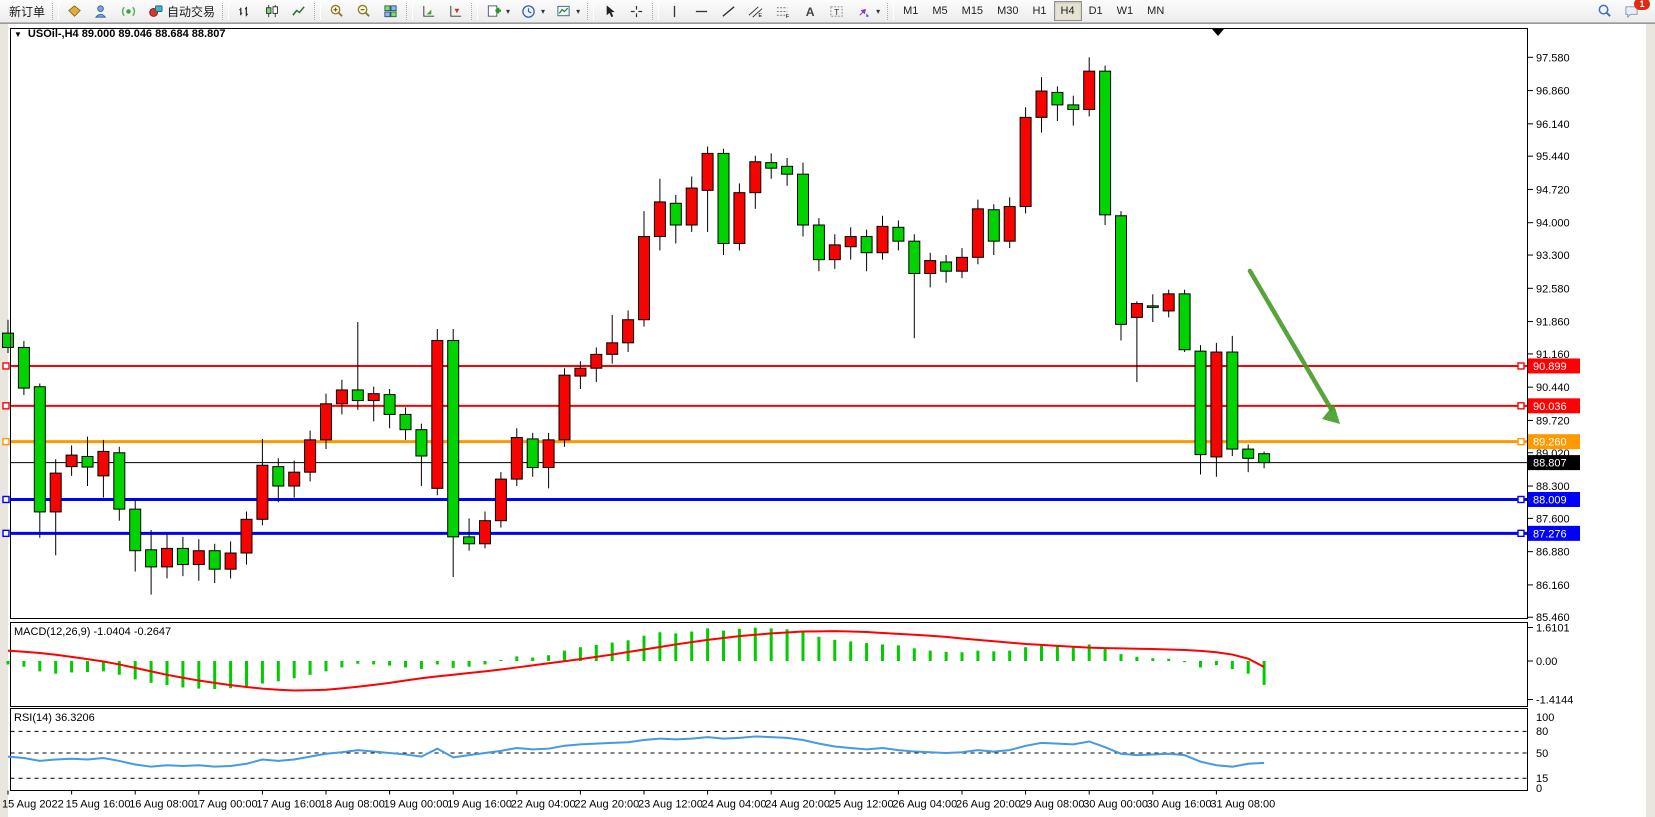 This screenshot has height=817, width=1655. Describe the element at coordinates (755, 11) in the screenshot. I see `channel-button: E` at that location.